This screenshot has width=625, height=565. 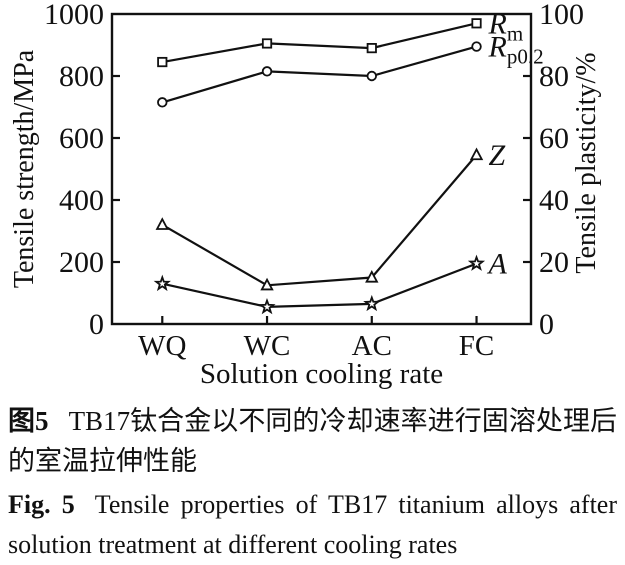 I want to click on series-Rp0.2: Rp0.2, so click(x=350, y=69).